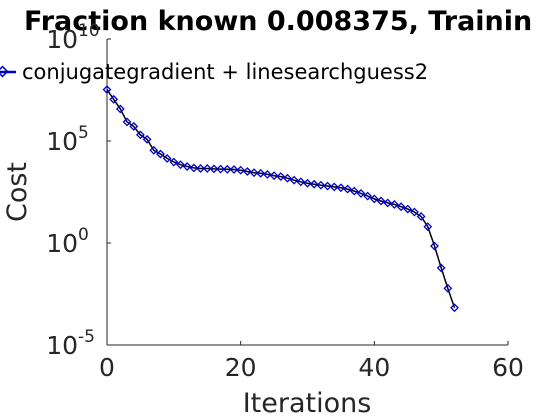 This screenshot has width=560, height=420. What do you see at coordinates (374, 367) in the screenshot?
I see `x-tick-label: 40` at bounding box center [374, 367].